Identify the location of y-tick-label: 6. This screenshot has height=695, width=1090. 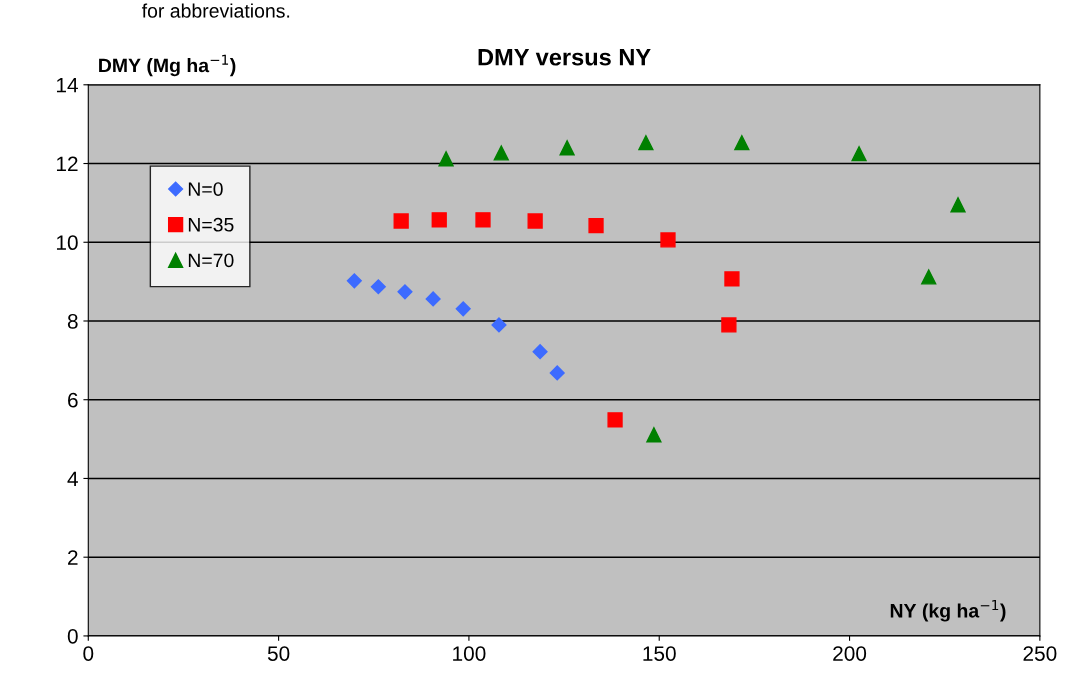
(73, 400).